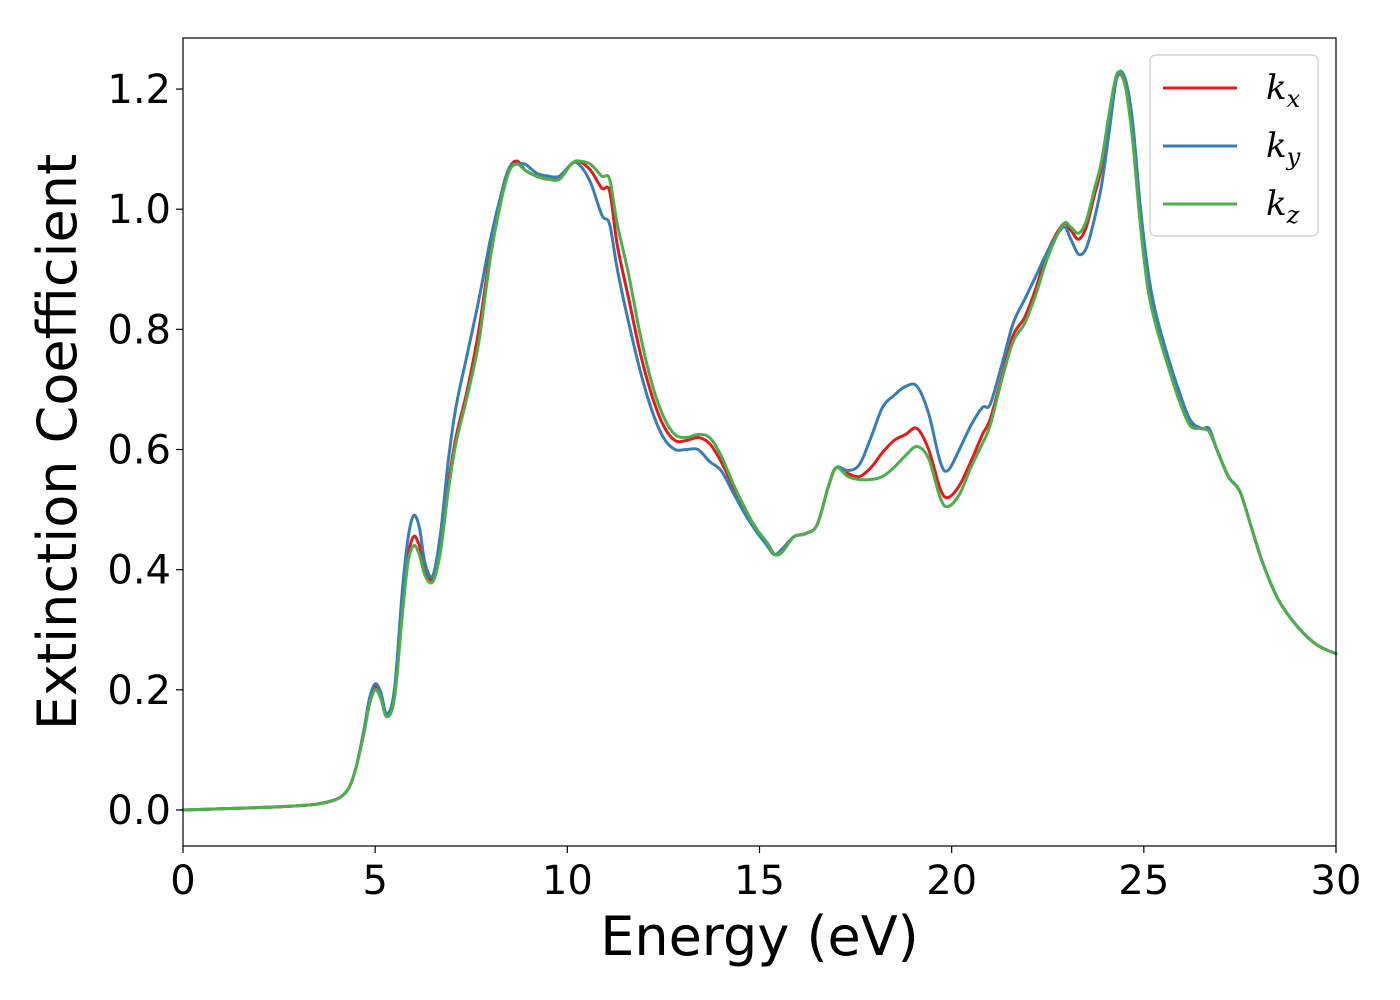 Image resolution: width=1400 pixels, height=1000 pixels. Describe the element at coordinates (1283, 90) in the screenshot. I see `legend-label-kx: kx` at that location.